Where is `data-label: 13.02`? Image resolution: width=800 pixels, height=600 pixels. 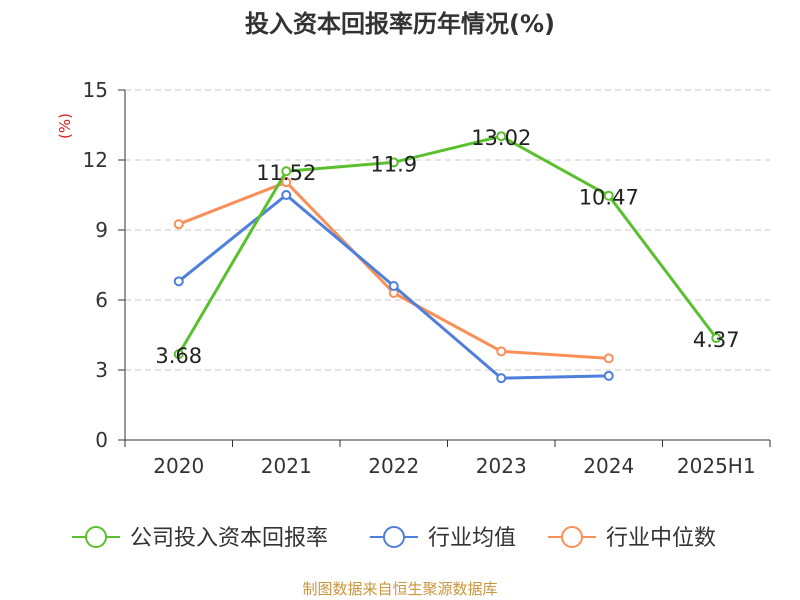
data-label: 13.02 is located at coordinates (501, 138).